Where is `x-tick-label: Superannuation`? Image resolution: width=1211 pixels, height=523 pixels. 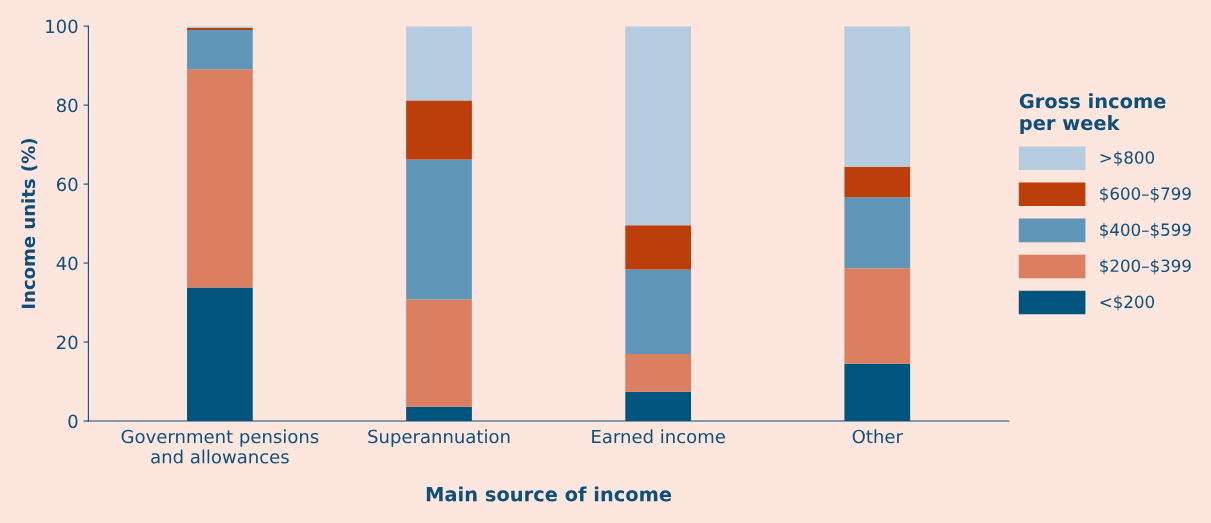 x-tick-label: Superannuation is located at coordinates (439, 438).